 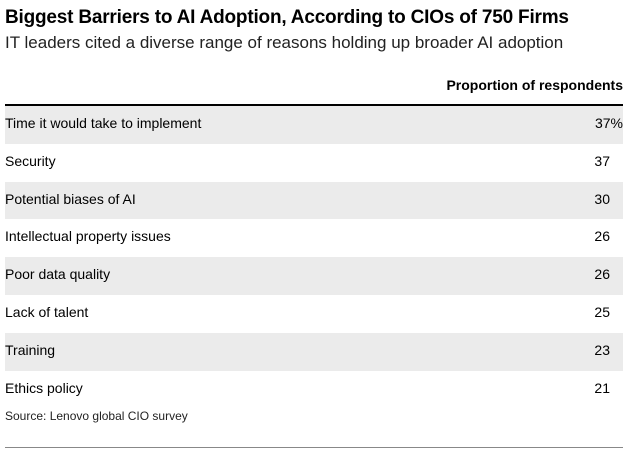 I want to click on row-value: 23, so click(x=602, y=349).